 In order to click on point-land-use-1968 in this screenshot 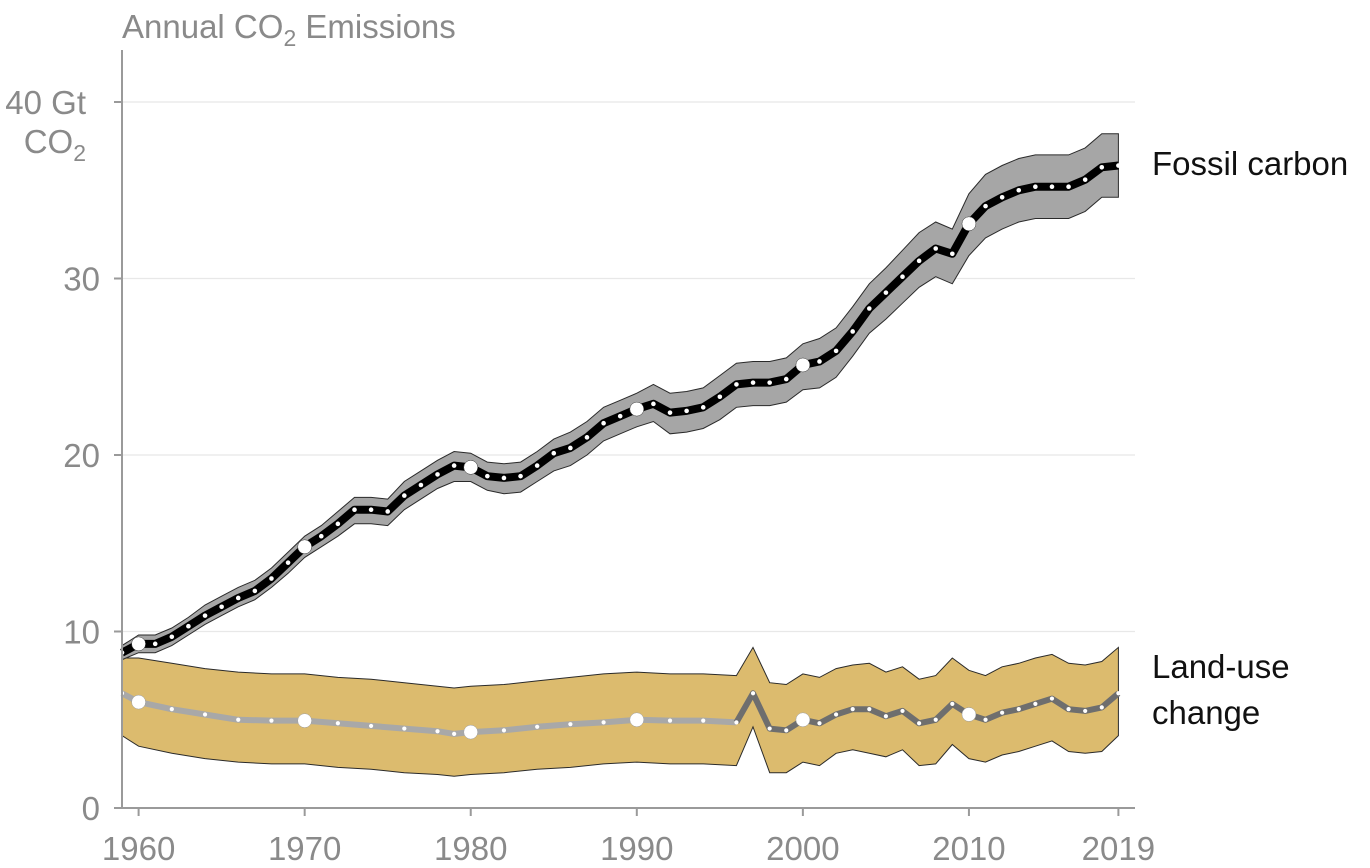, I will do `click(271, 720)`.